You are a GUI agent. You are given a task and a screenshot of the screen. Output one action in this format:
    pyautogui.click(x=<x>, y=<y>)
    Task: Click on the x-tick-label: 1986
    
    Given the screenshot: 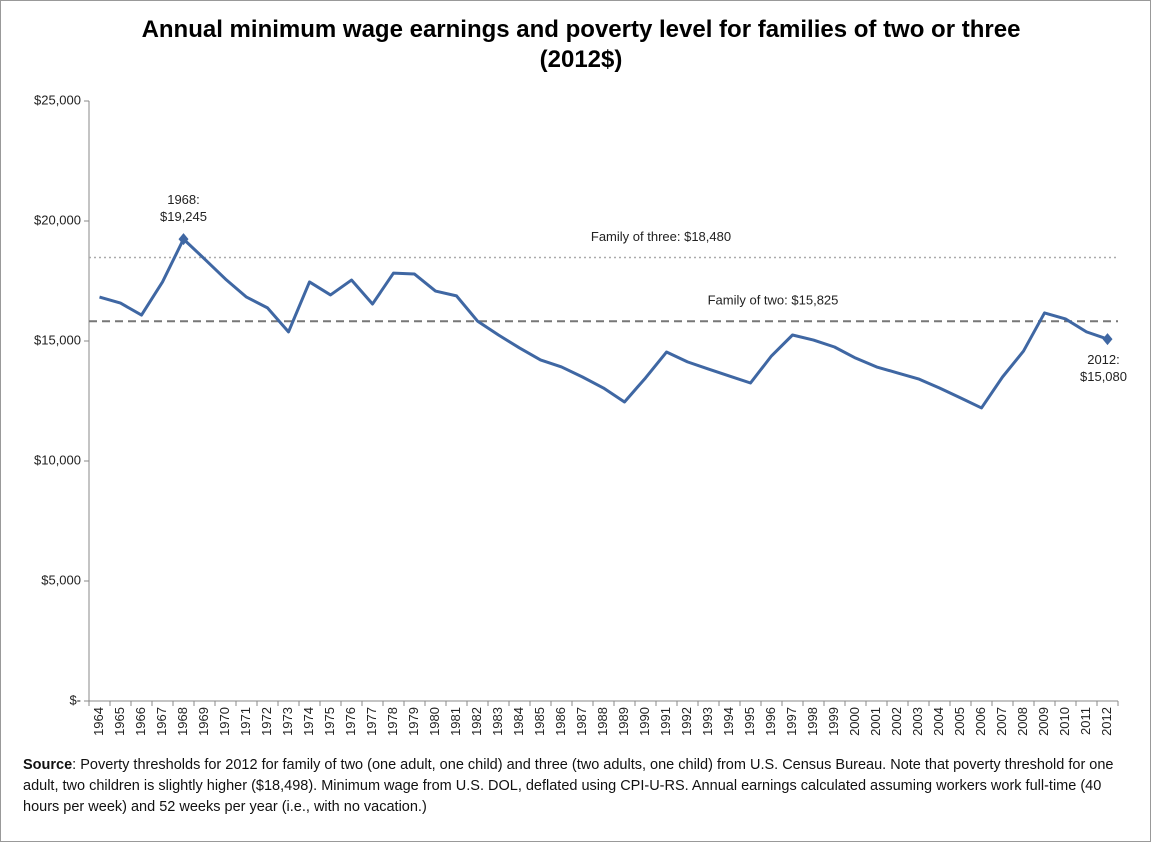 What is the action you would take?
    pyautogui.click(x=560, y=721)
    